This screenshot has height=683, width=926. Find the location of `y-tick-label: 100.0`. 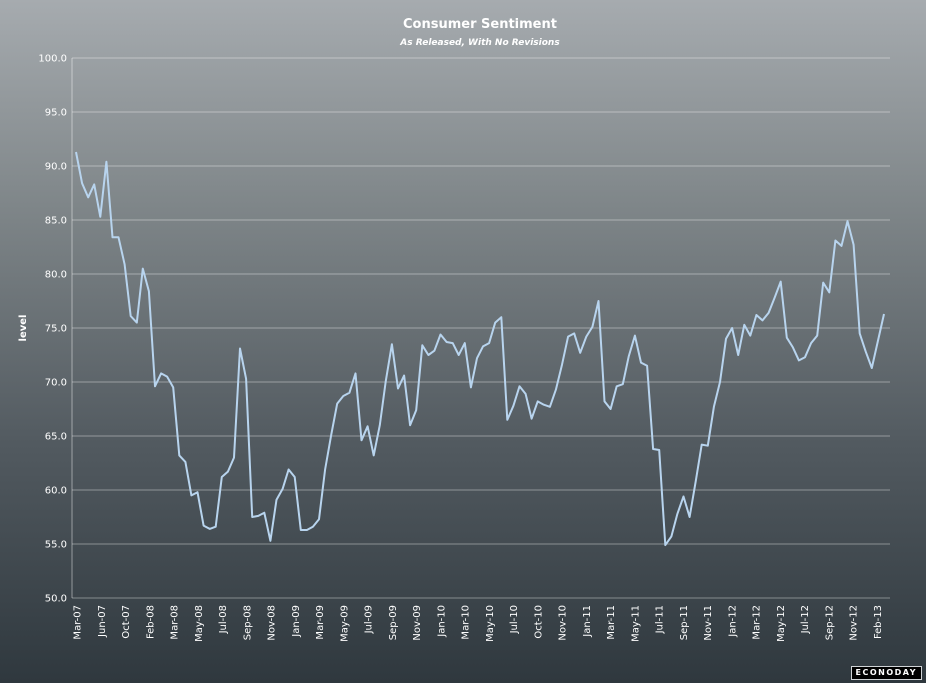

y-tick-label: 100.0 is located at coordinates (52, 59).